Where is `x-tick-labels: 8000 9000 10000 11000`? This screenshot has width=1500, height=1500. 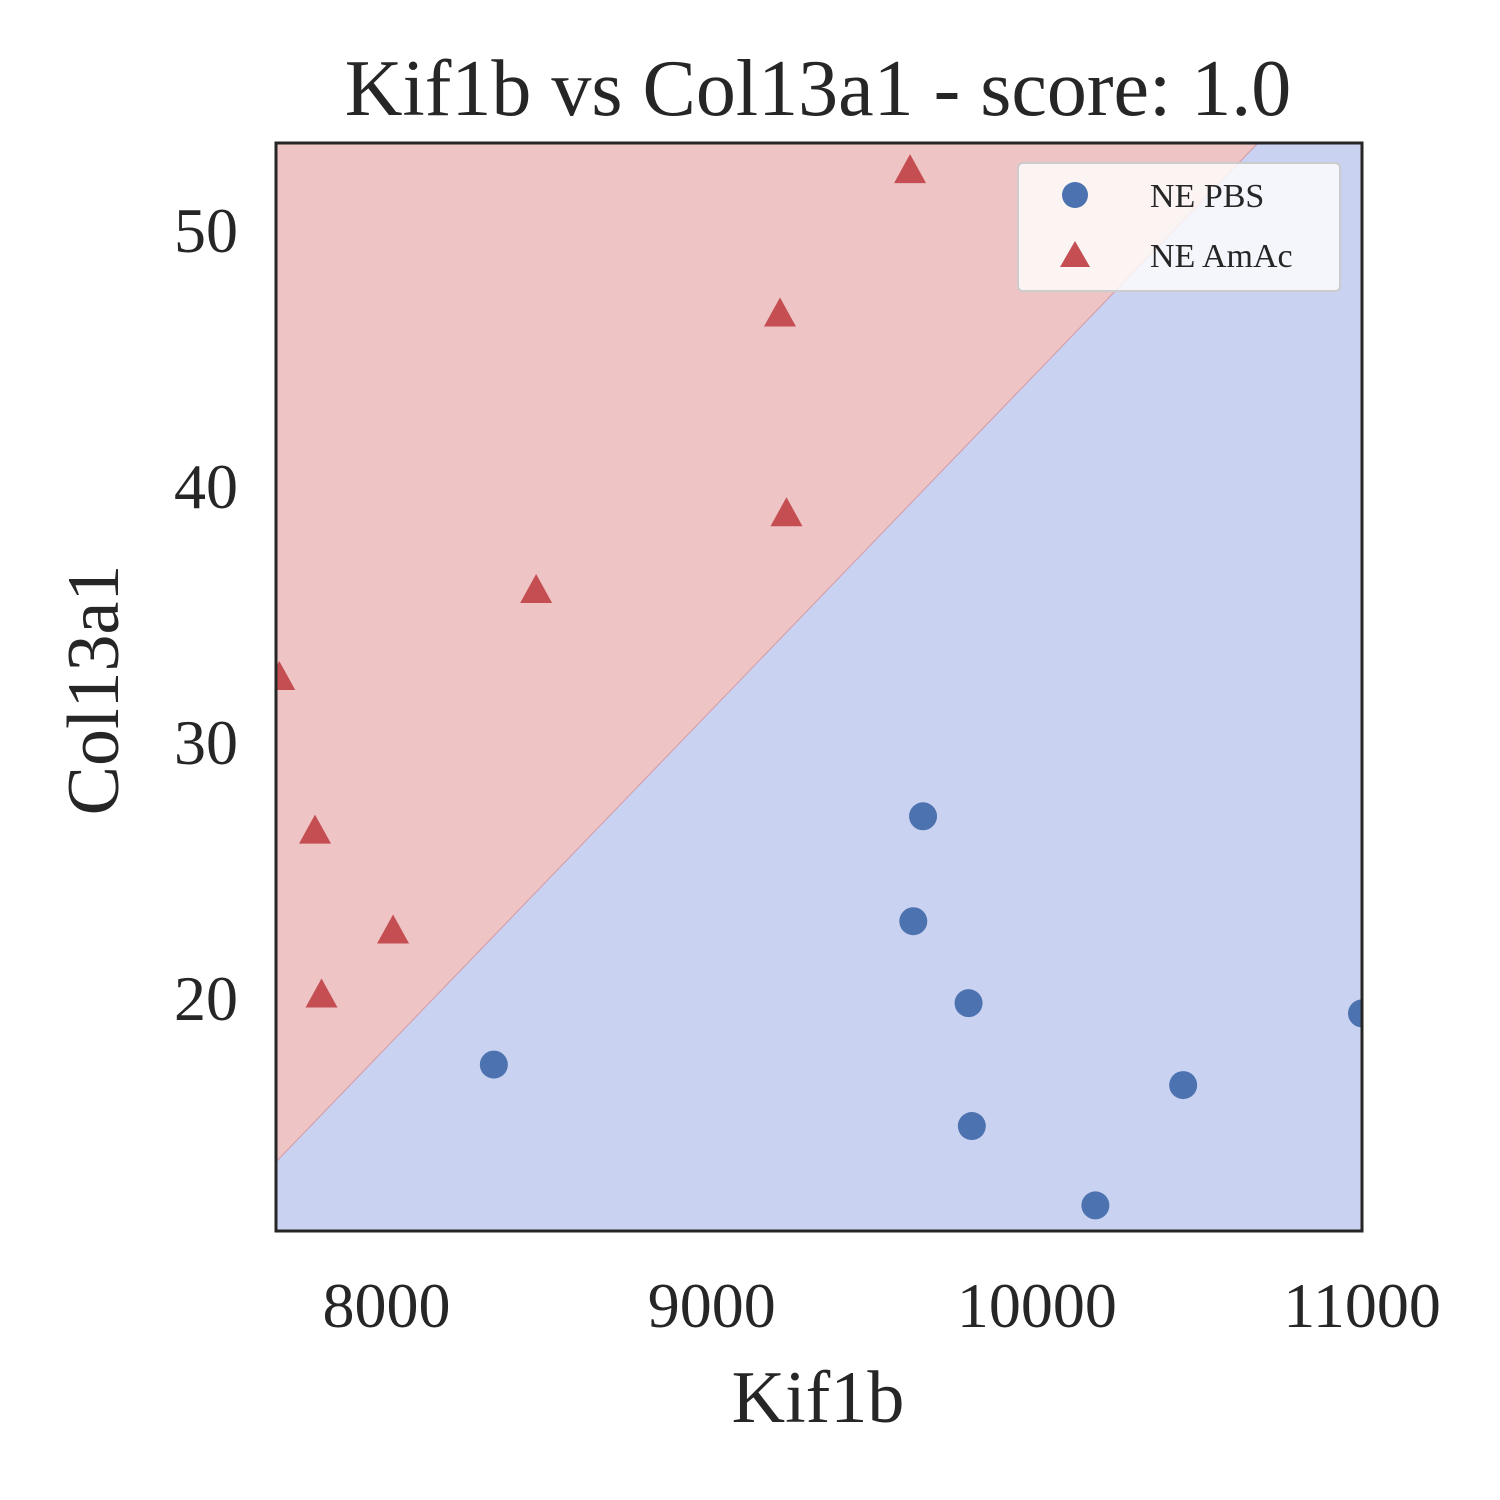 x-tick-labels: 8000 9000 10000 11000 is located at coordinates (882, 1305).